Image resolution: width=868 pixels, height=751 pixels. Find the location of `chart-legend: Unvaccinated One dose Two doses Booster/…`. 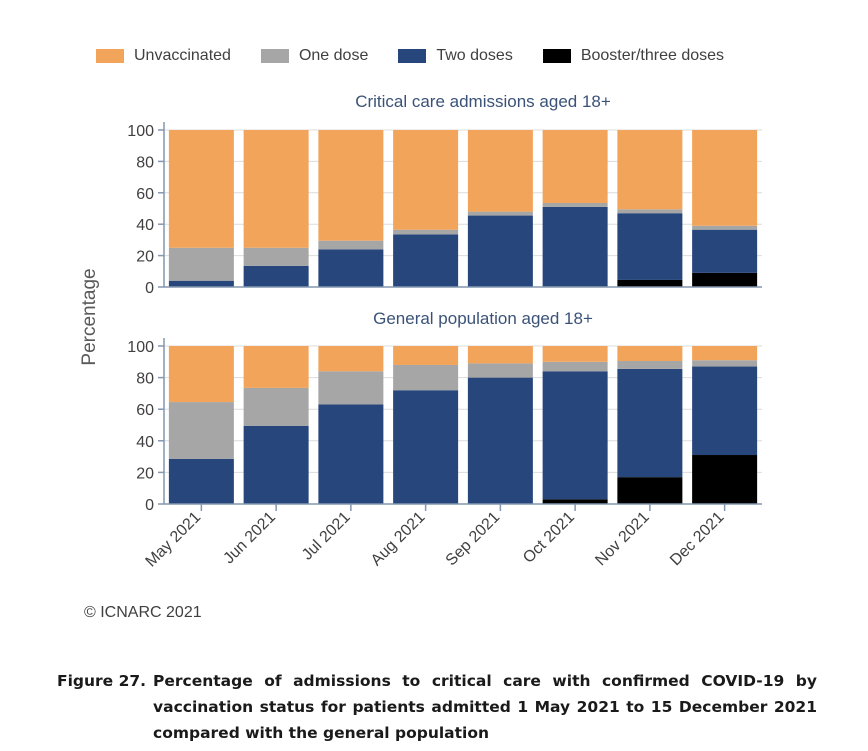

chart-legend: Unvaccinated One dose Two doses Booster/… is located at coordinates (425, 56).